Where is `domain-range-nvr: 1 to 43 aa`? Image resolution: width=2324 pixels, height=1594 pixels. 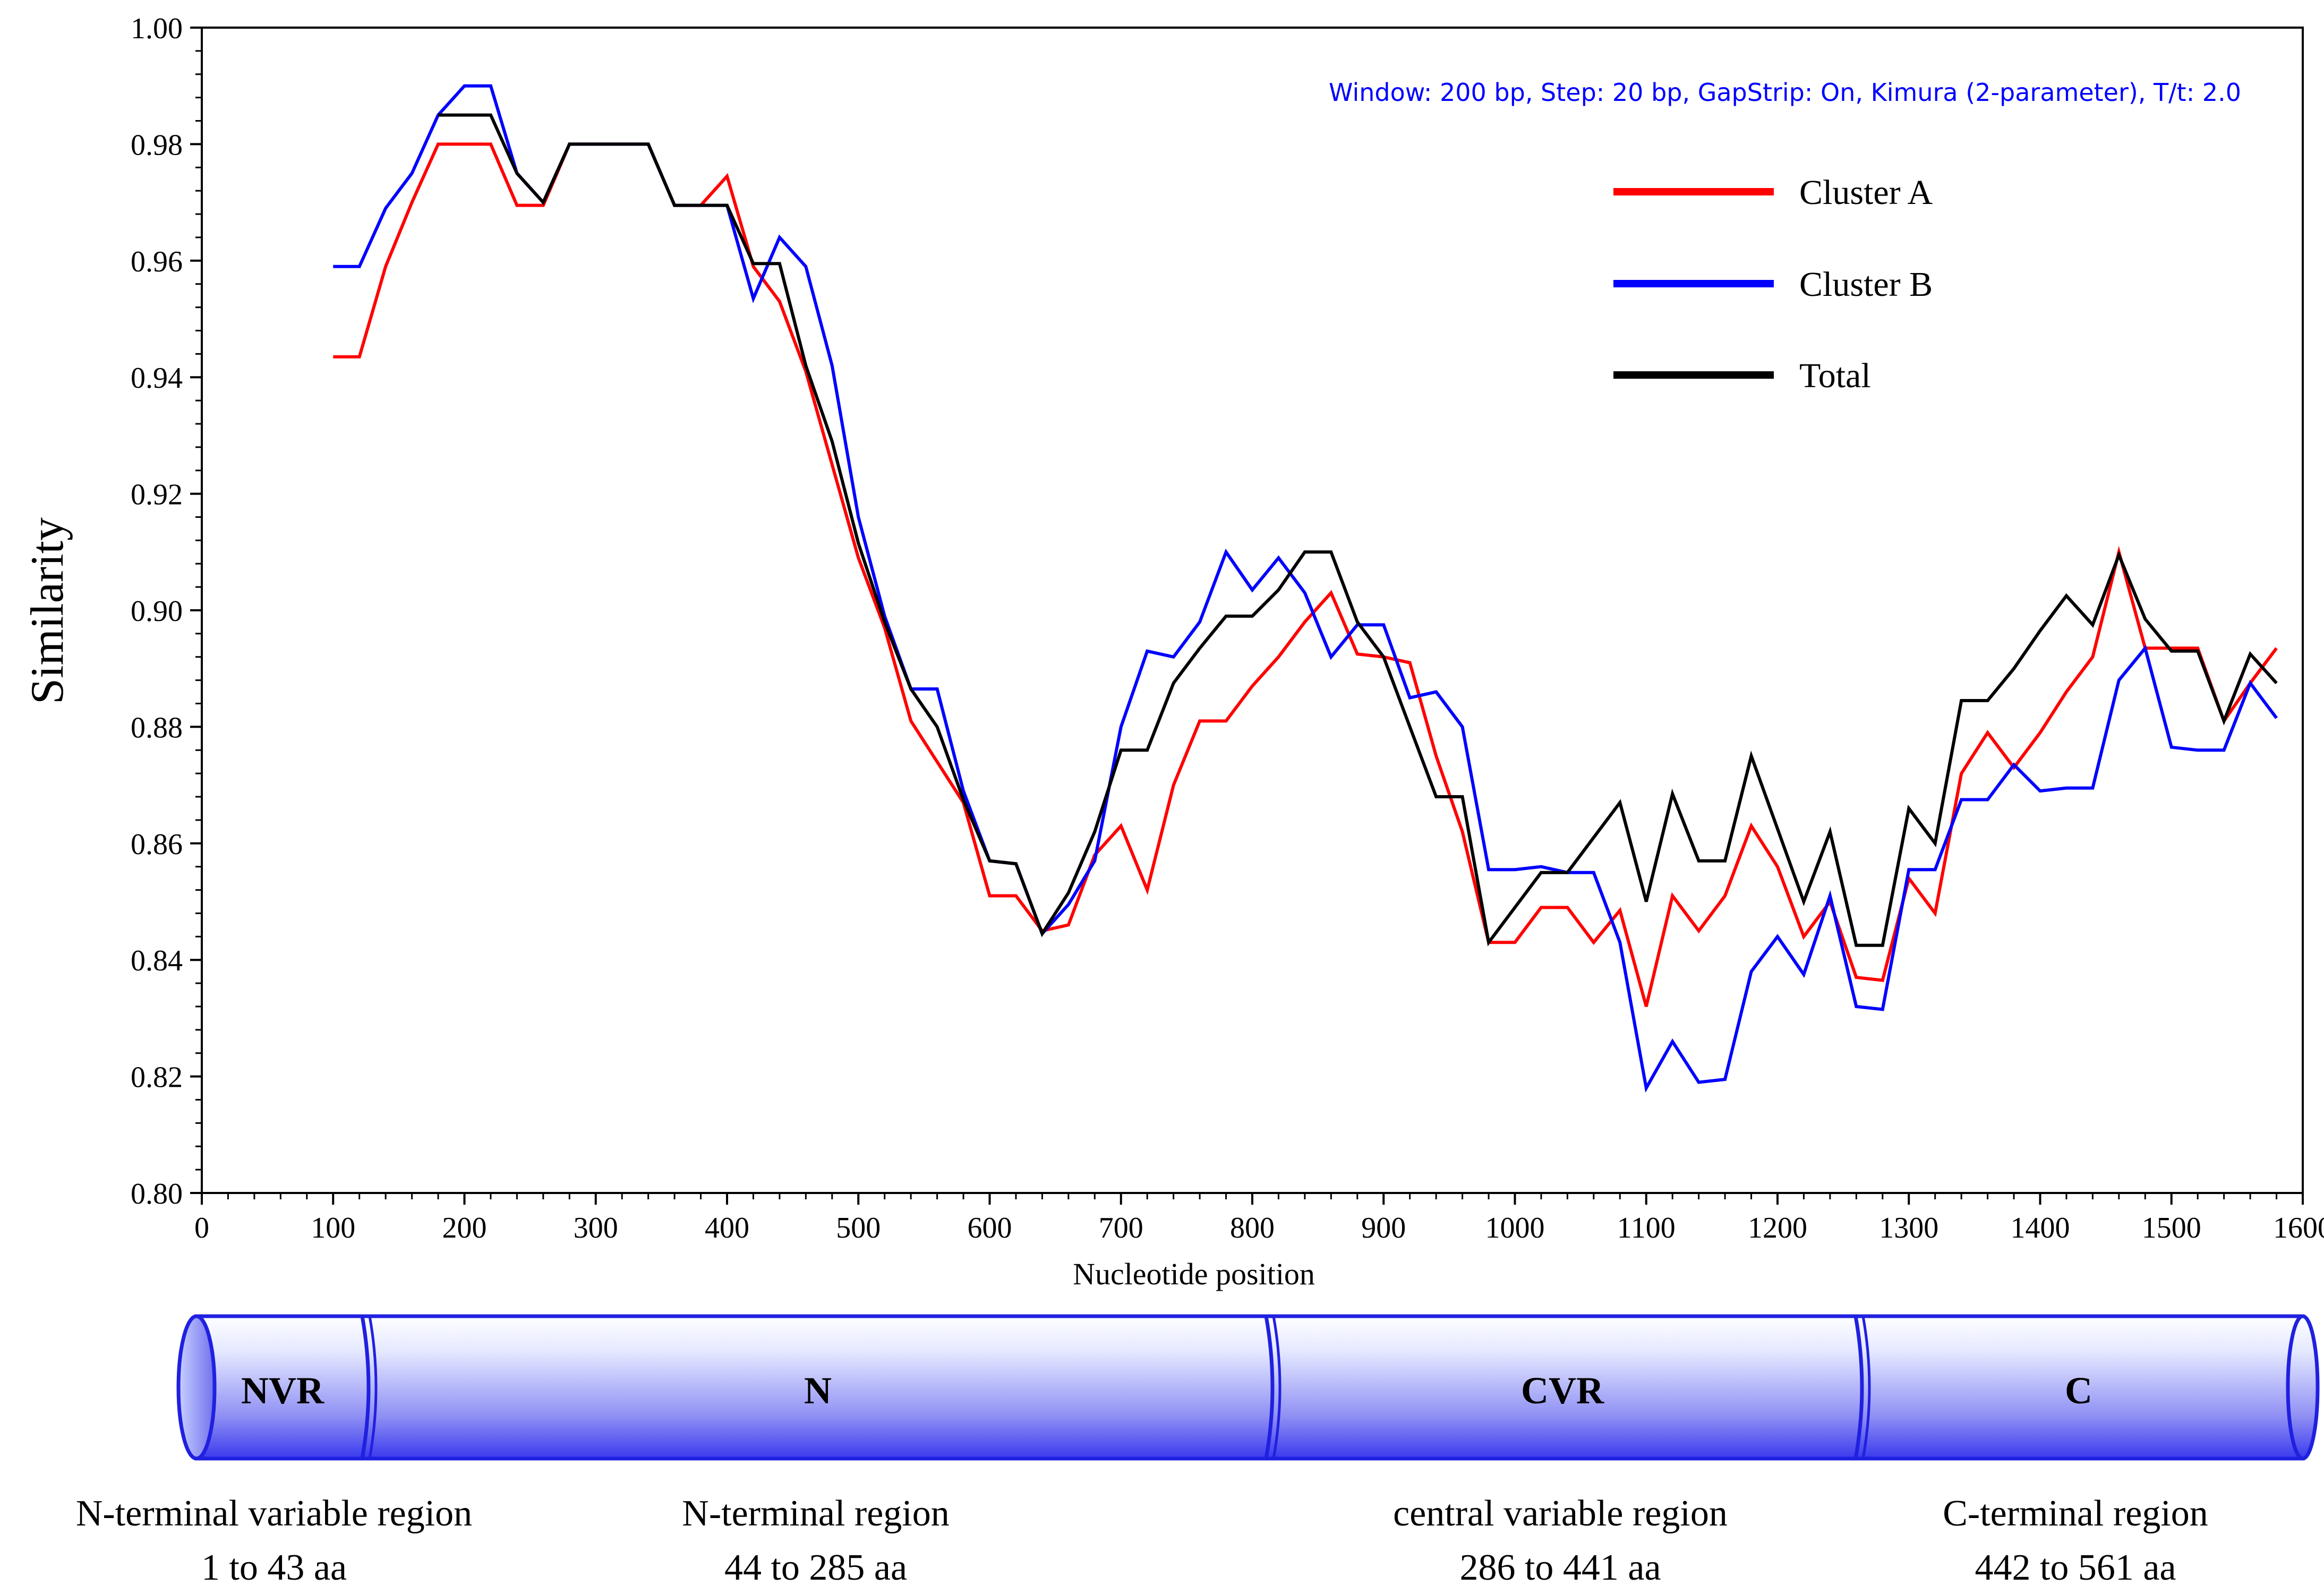
domain-range-nvr: 1 to 43 aa is located at coordinates (274, 1567).